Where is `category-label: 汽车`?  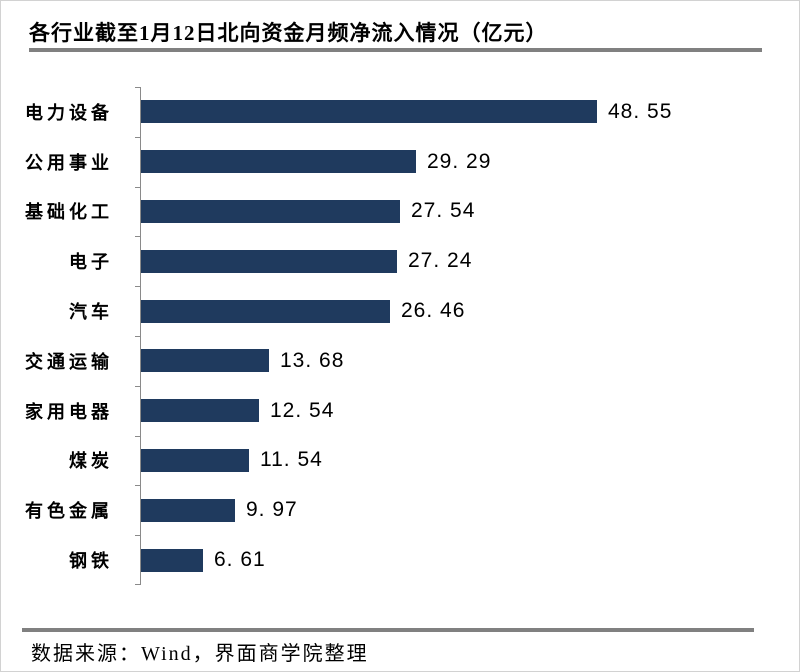 category-label: 汽车 is located at coordinates (91, 312).